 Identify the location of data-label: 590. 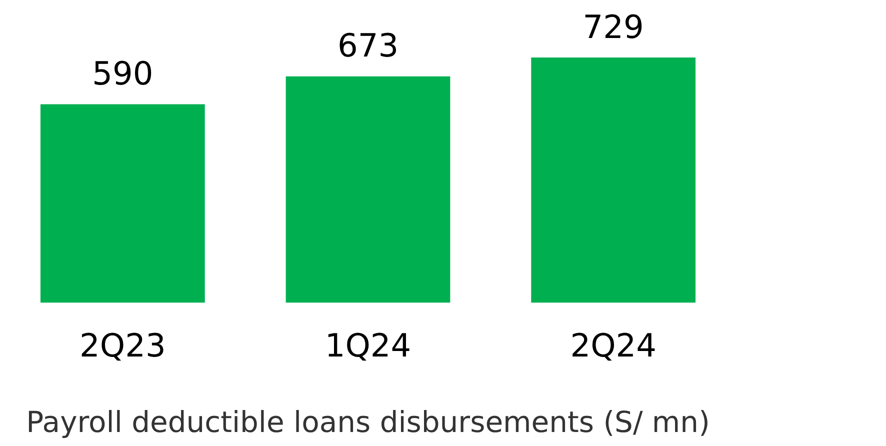
(123, 73).